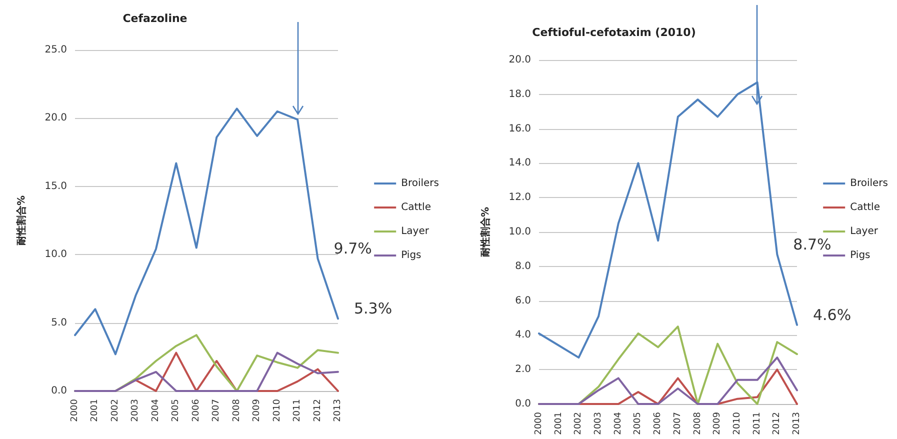 This screenshot has height=439, width=897. What do you see at coordinates (519, 163) in the screenshot?
I see `y-tick-label: 14.0` at bounding box center [519, 163].